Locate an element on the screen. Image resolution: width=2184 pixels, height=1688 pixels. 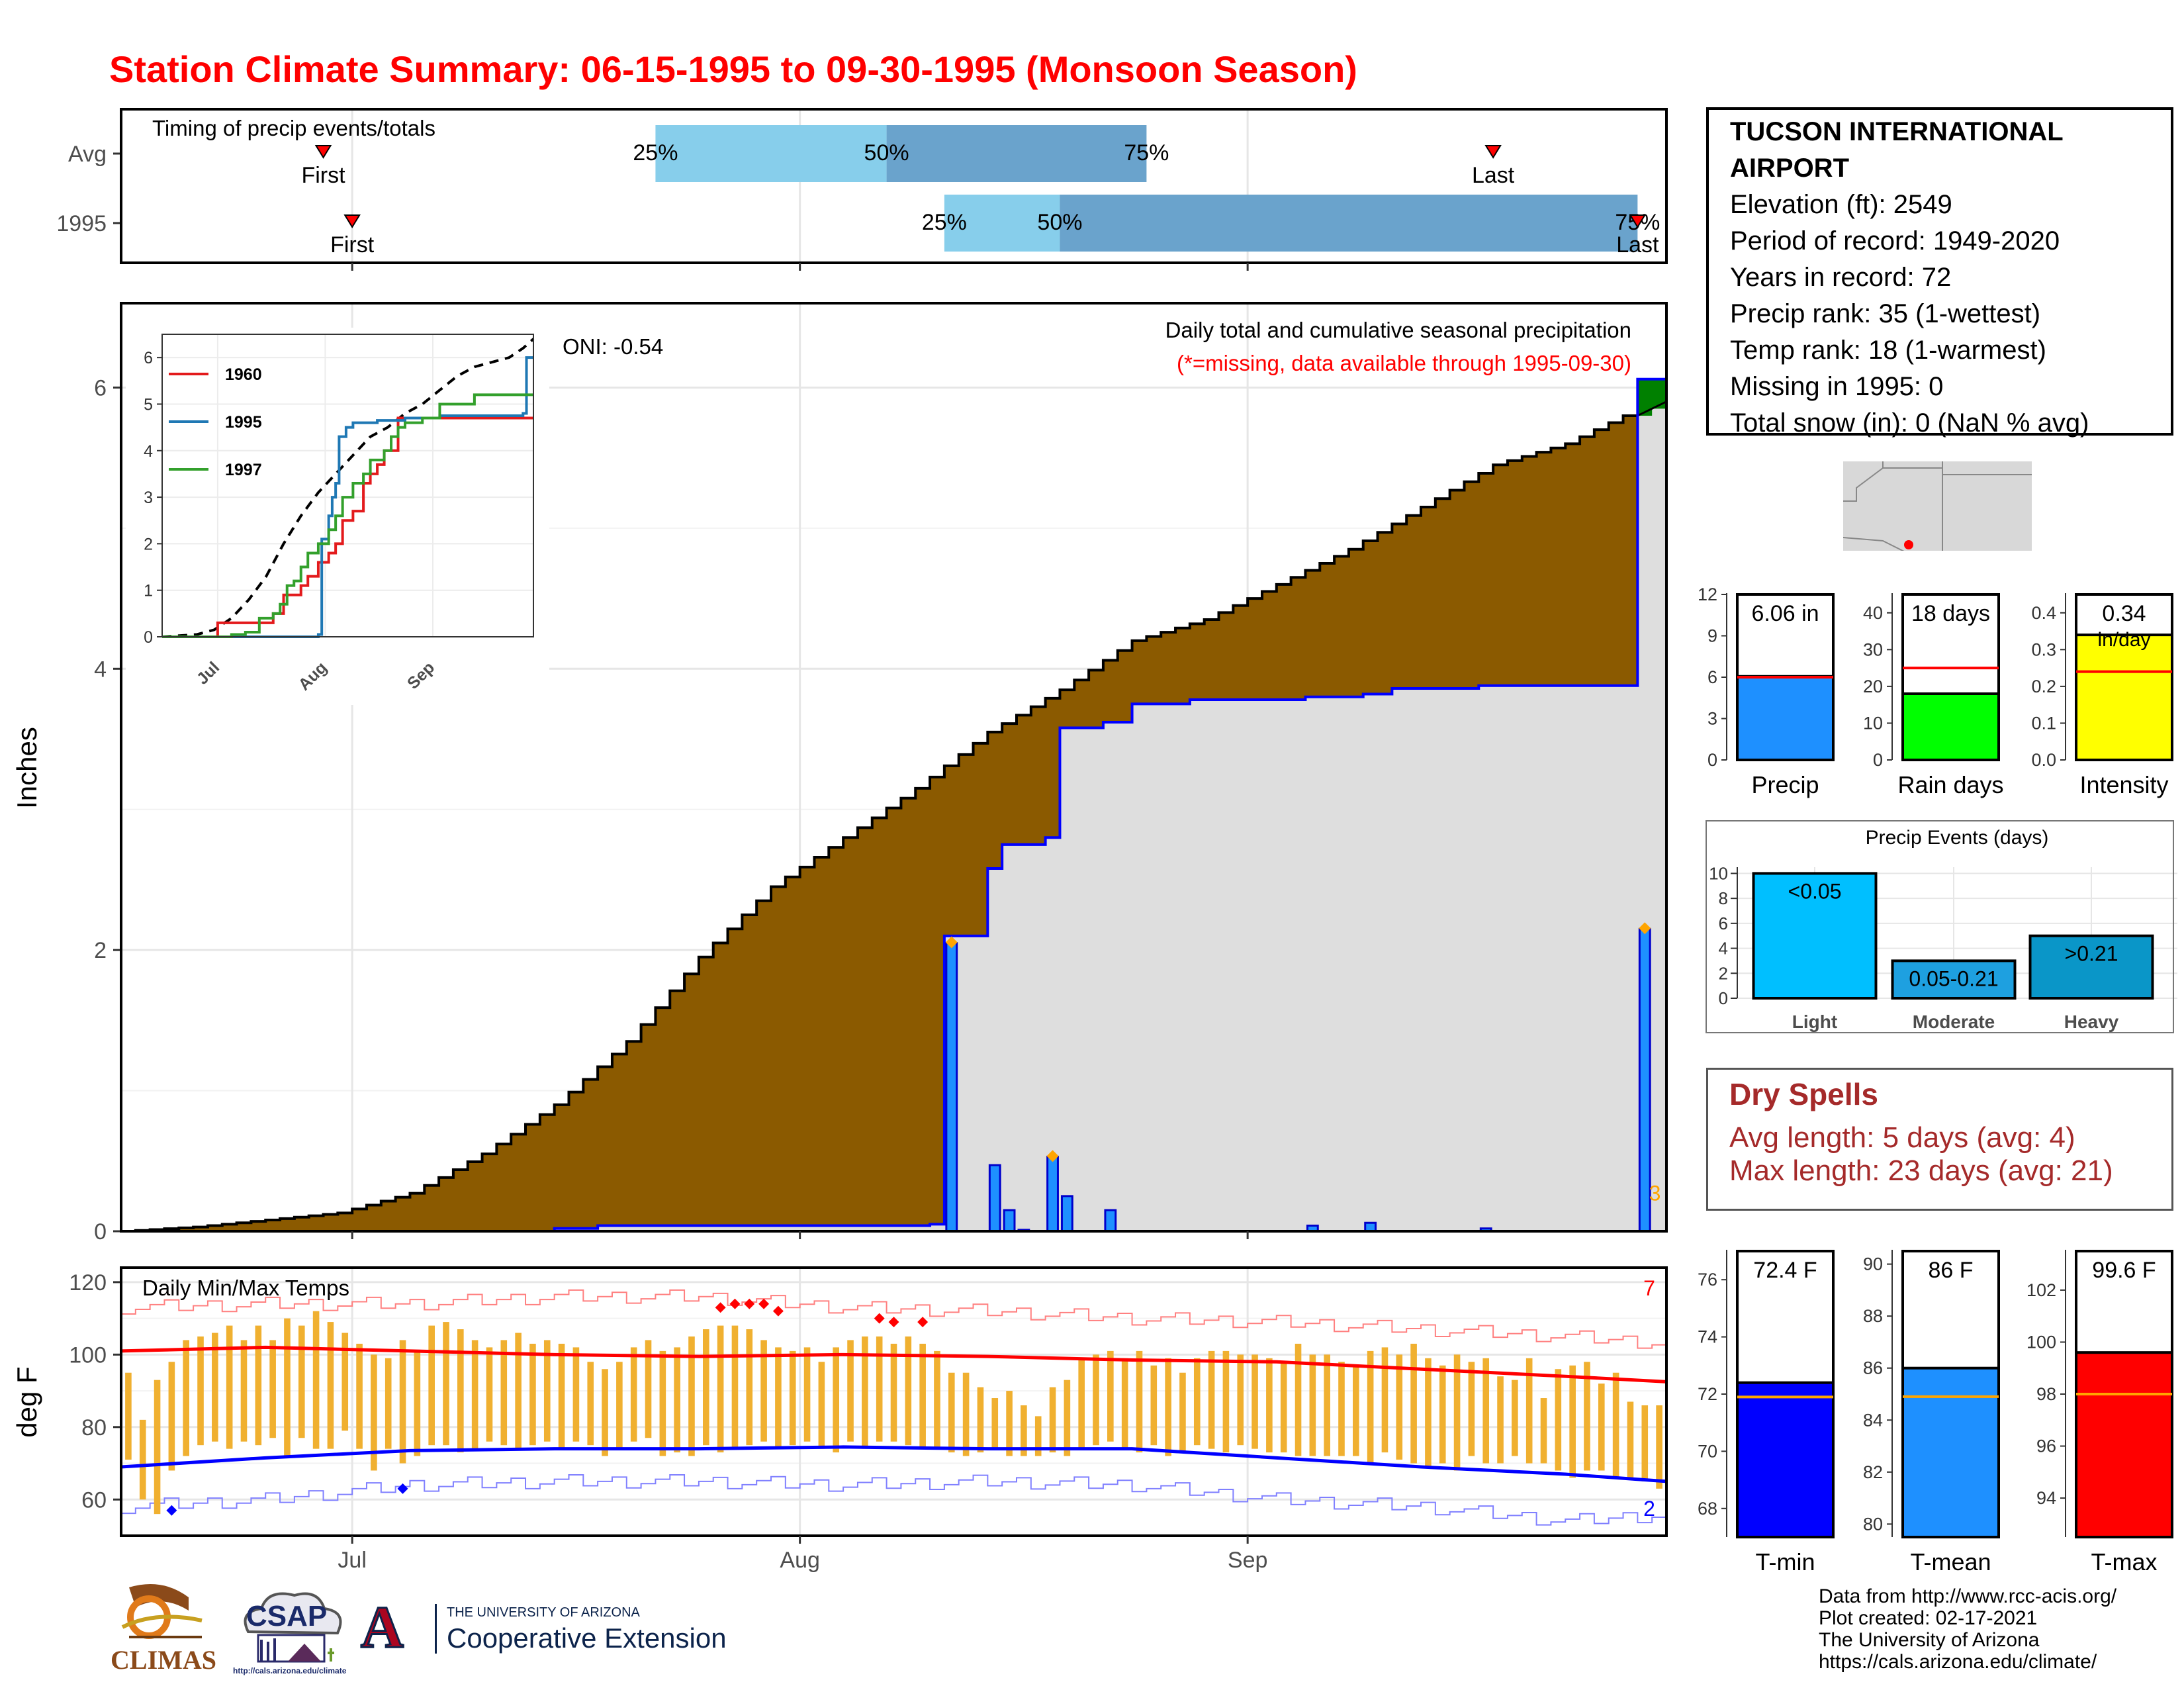
oni-label: ONI: -0.54 is located at coordinates (613, 346).